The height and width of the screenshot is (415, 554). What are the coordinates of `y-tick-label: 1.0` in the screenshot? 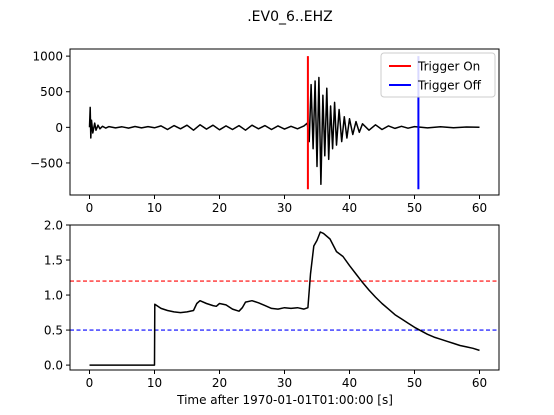 It's located at (53, 296).